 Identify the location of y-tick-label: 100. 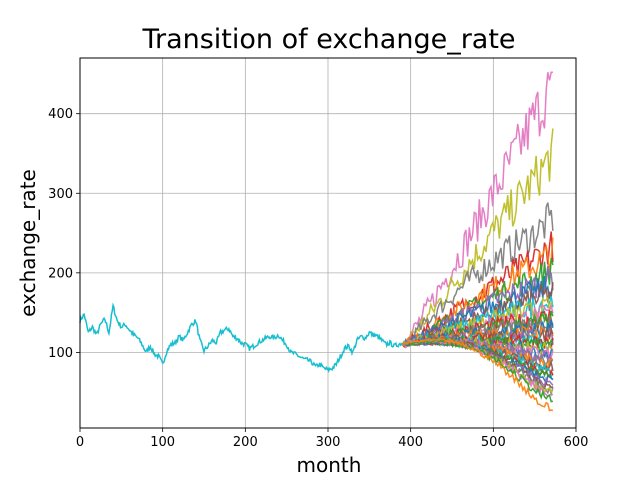
(60, 353).